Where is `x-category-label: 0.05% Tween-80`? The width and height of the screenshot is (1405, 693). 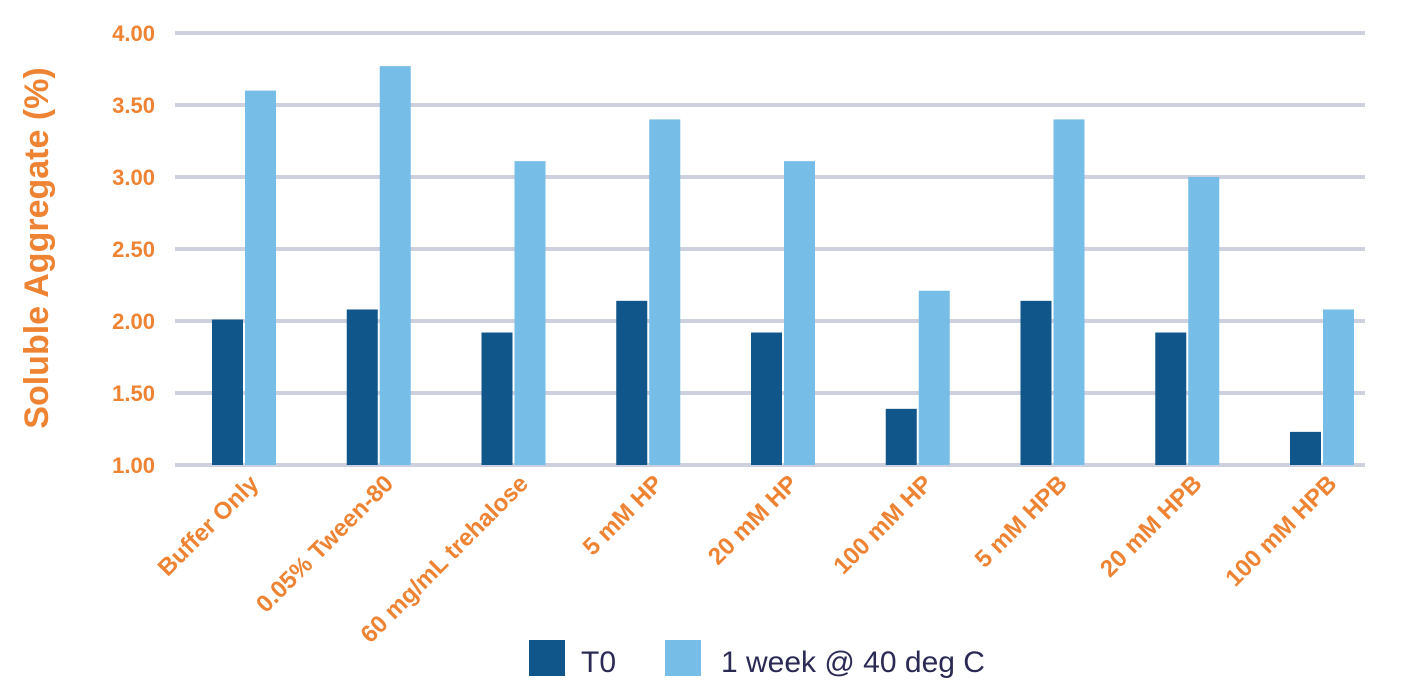 x-category-label: 0.05% Tween-80 is located at coordinates (325, 544).